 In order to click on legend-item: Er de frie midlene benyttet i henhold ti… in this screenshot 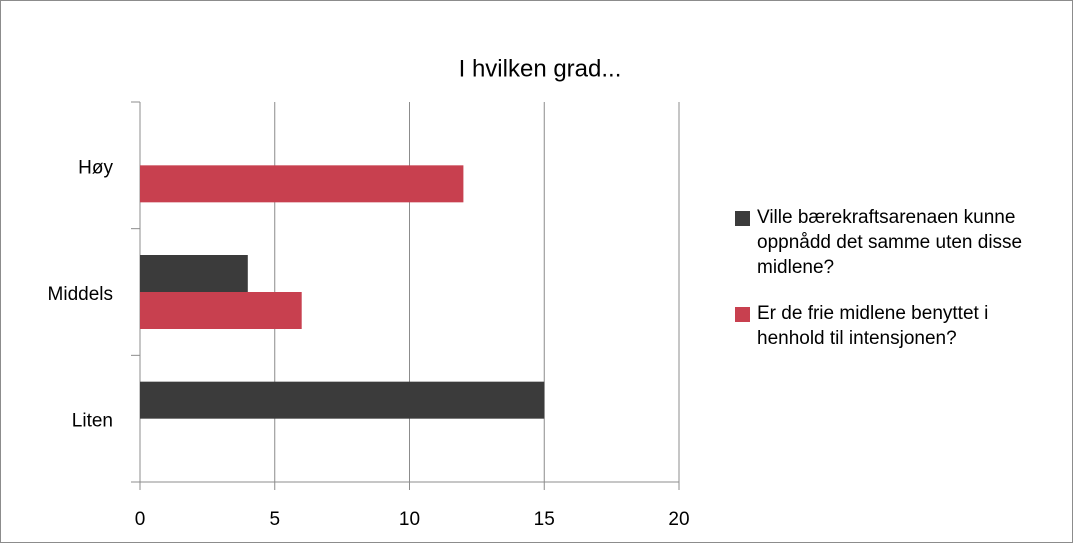, I will do `click(895, 326)`.